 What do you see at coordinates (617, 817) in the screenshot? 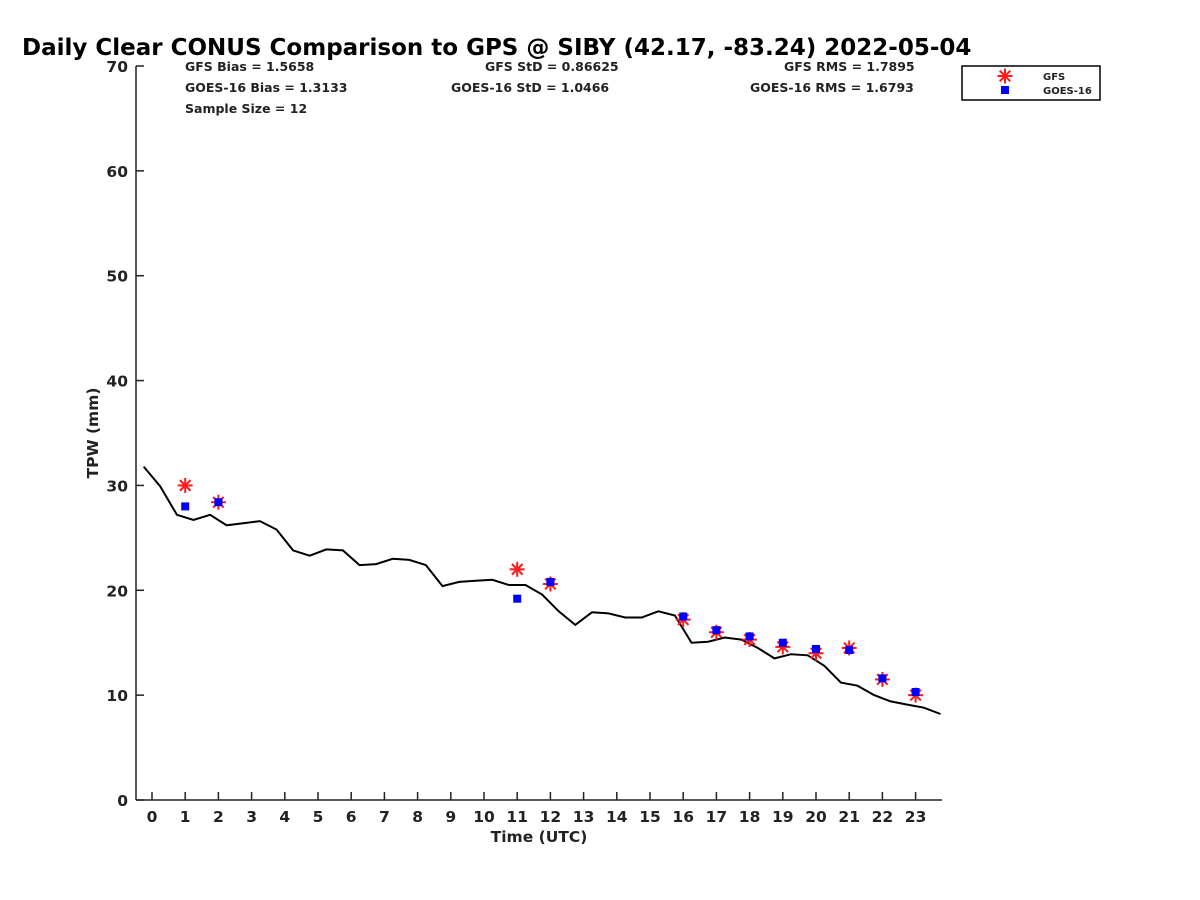
I see `x-tick-label: 14` at bounding box center [617, 817].